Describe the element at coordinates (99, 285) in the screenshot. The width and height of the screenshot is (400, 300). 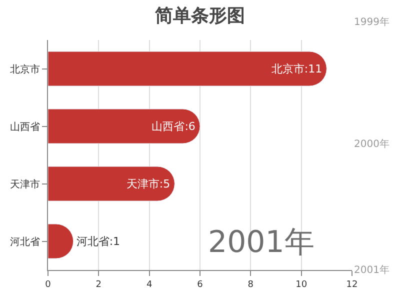
I see `x-tick-label: 2` at that location.